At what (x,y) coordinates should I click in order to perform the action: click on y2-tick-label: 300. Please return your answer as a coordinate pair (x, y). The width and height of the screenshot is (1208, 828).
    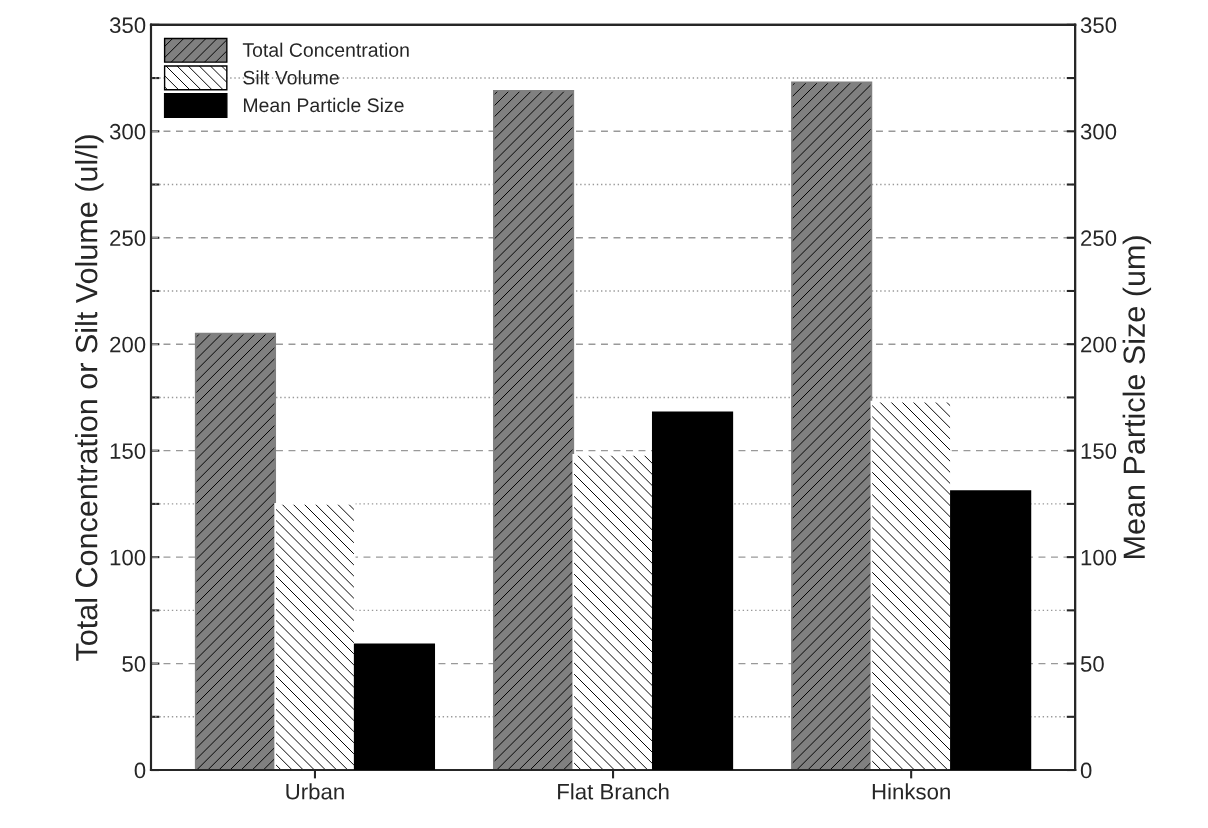
    Looking at the image, I should click on (1098, 131).